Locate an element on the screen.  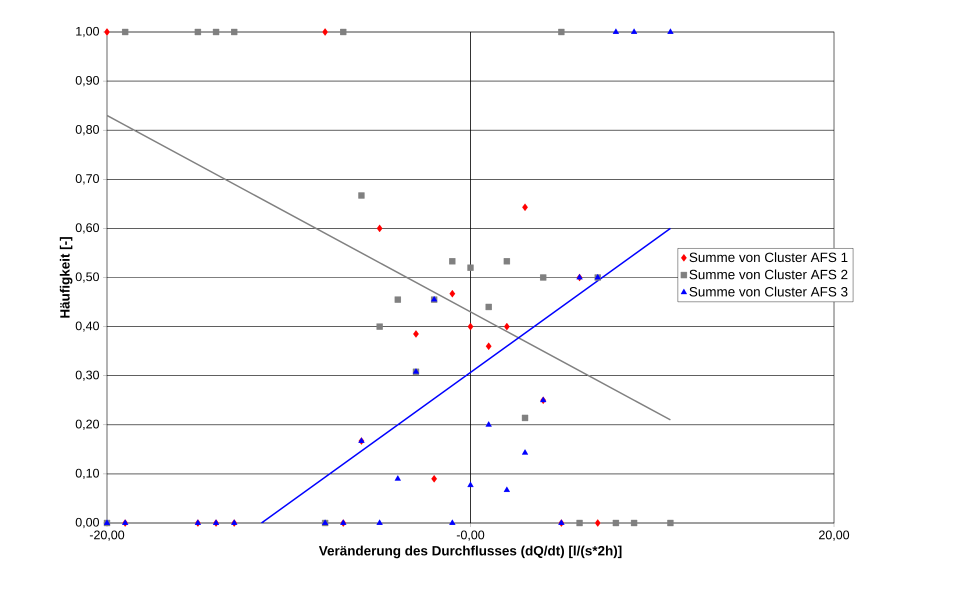
legend-label: Summe von Cluster AFS 2 is located at coordinates (768, 274).